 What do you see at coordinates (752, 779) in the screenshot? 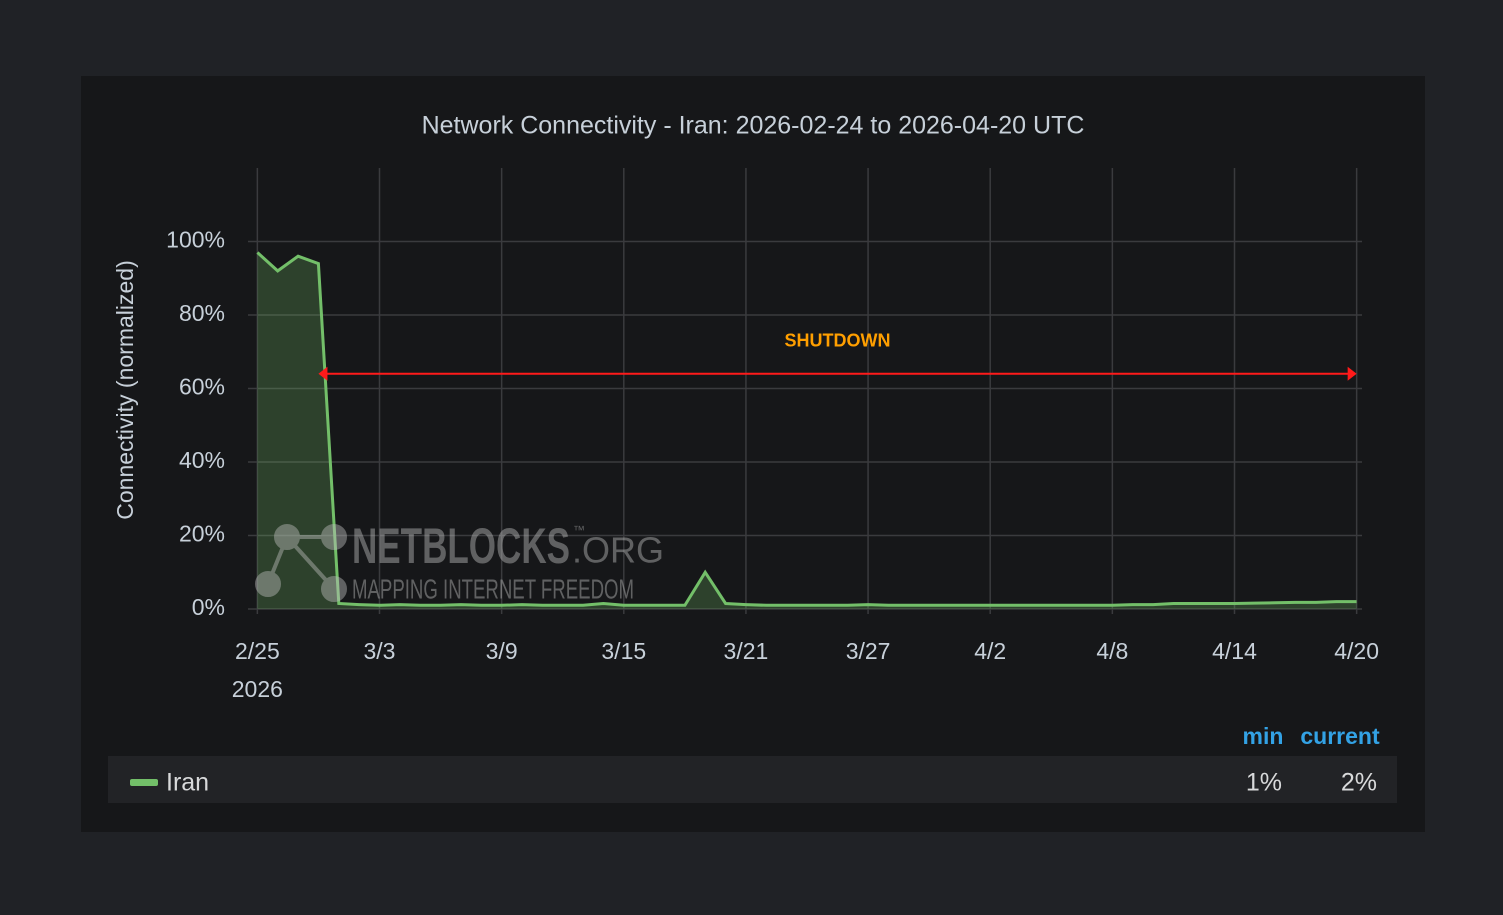
I see `legend-row` at bounding box center [752, 779].